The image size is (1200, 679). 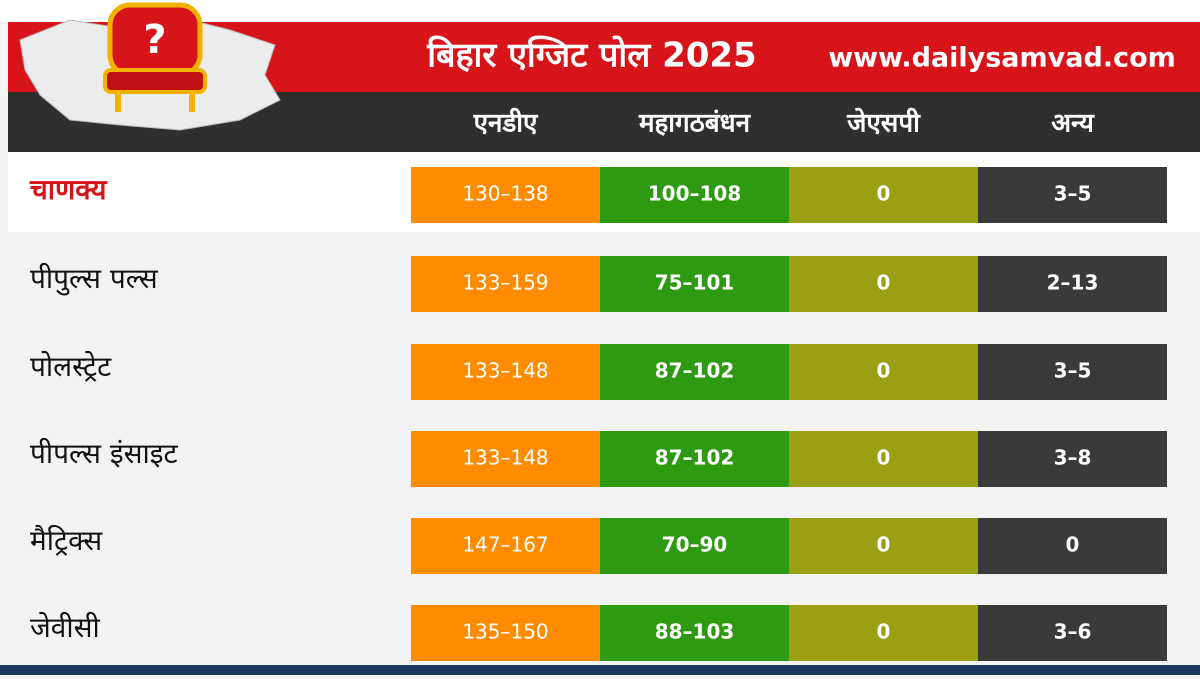 I want to click on column-header: जेएसपी, so click(x=883, y=123).